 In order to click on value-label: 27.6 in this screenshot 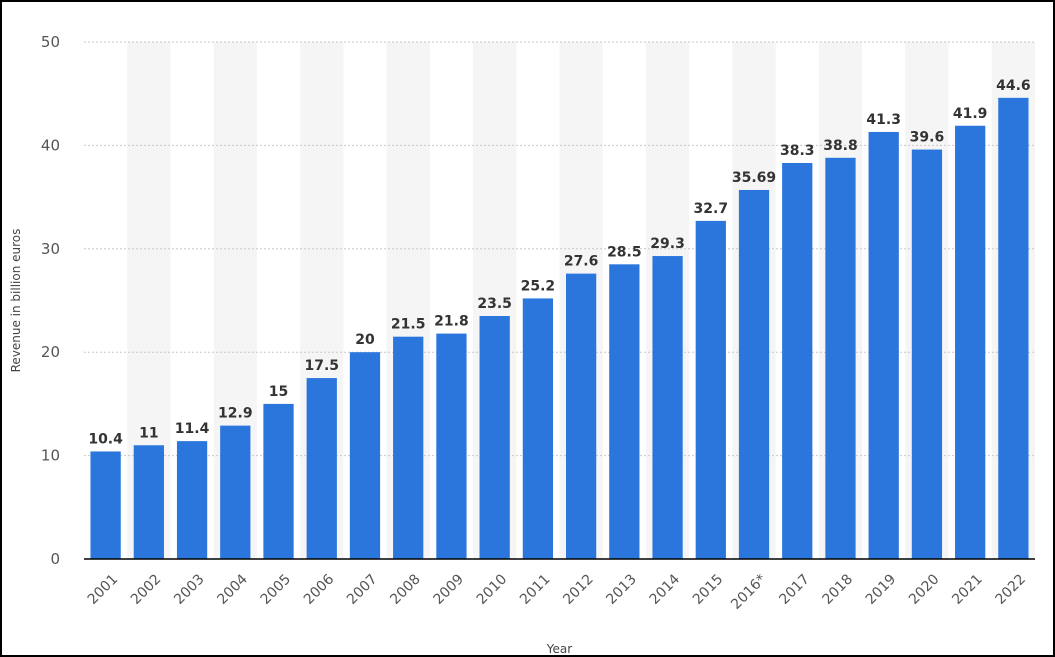, I will do `click(581, 262)`.